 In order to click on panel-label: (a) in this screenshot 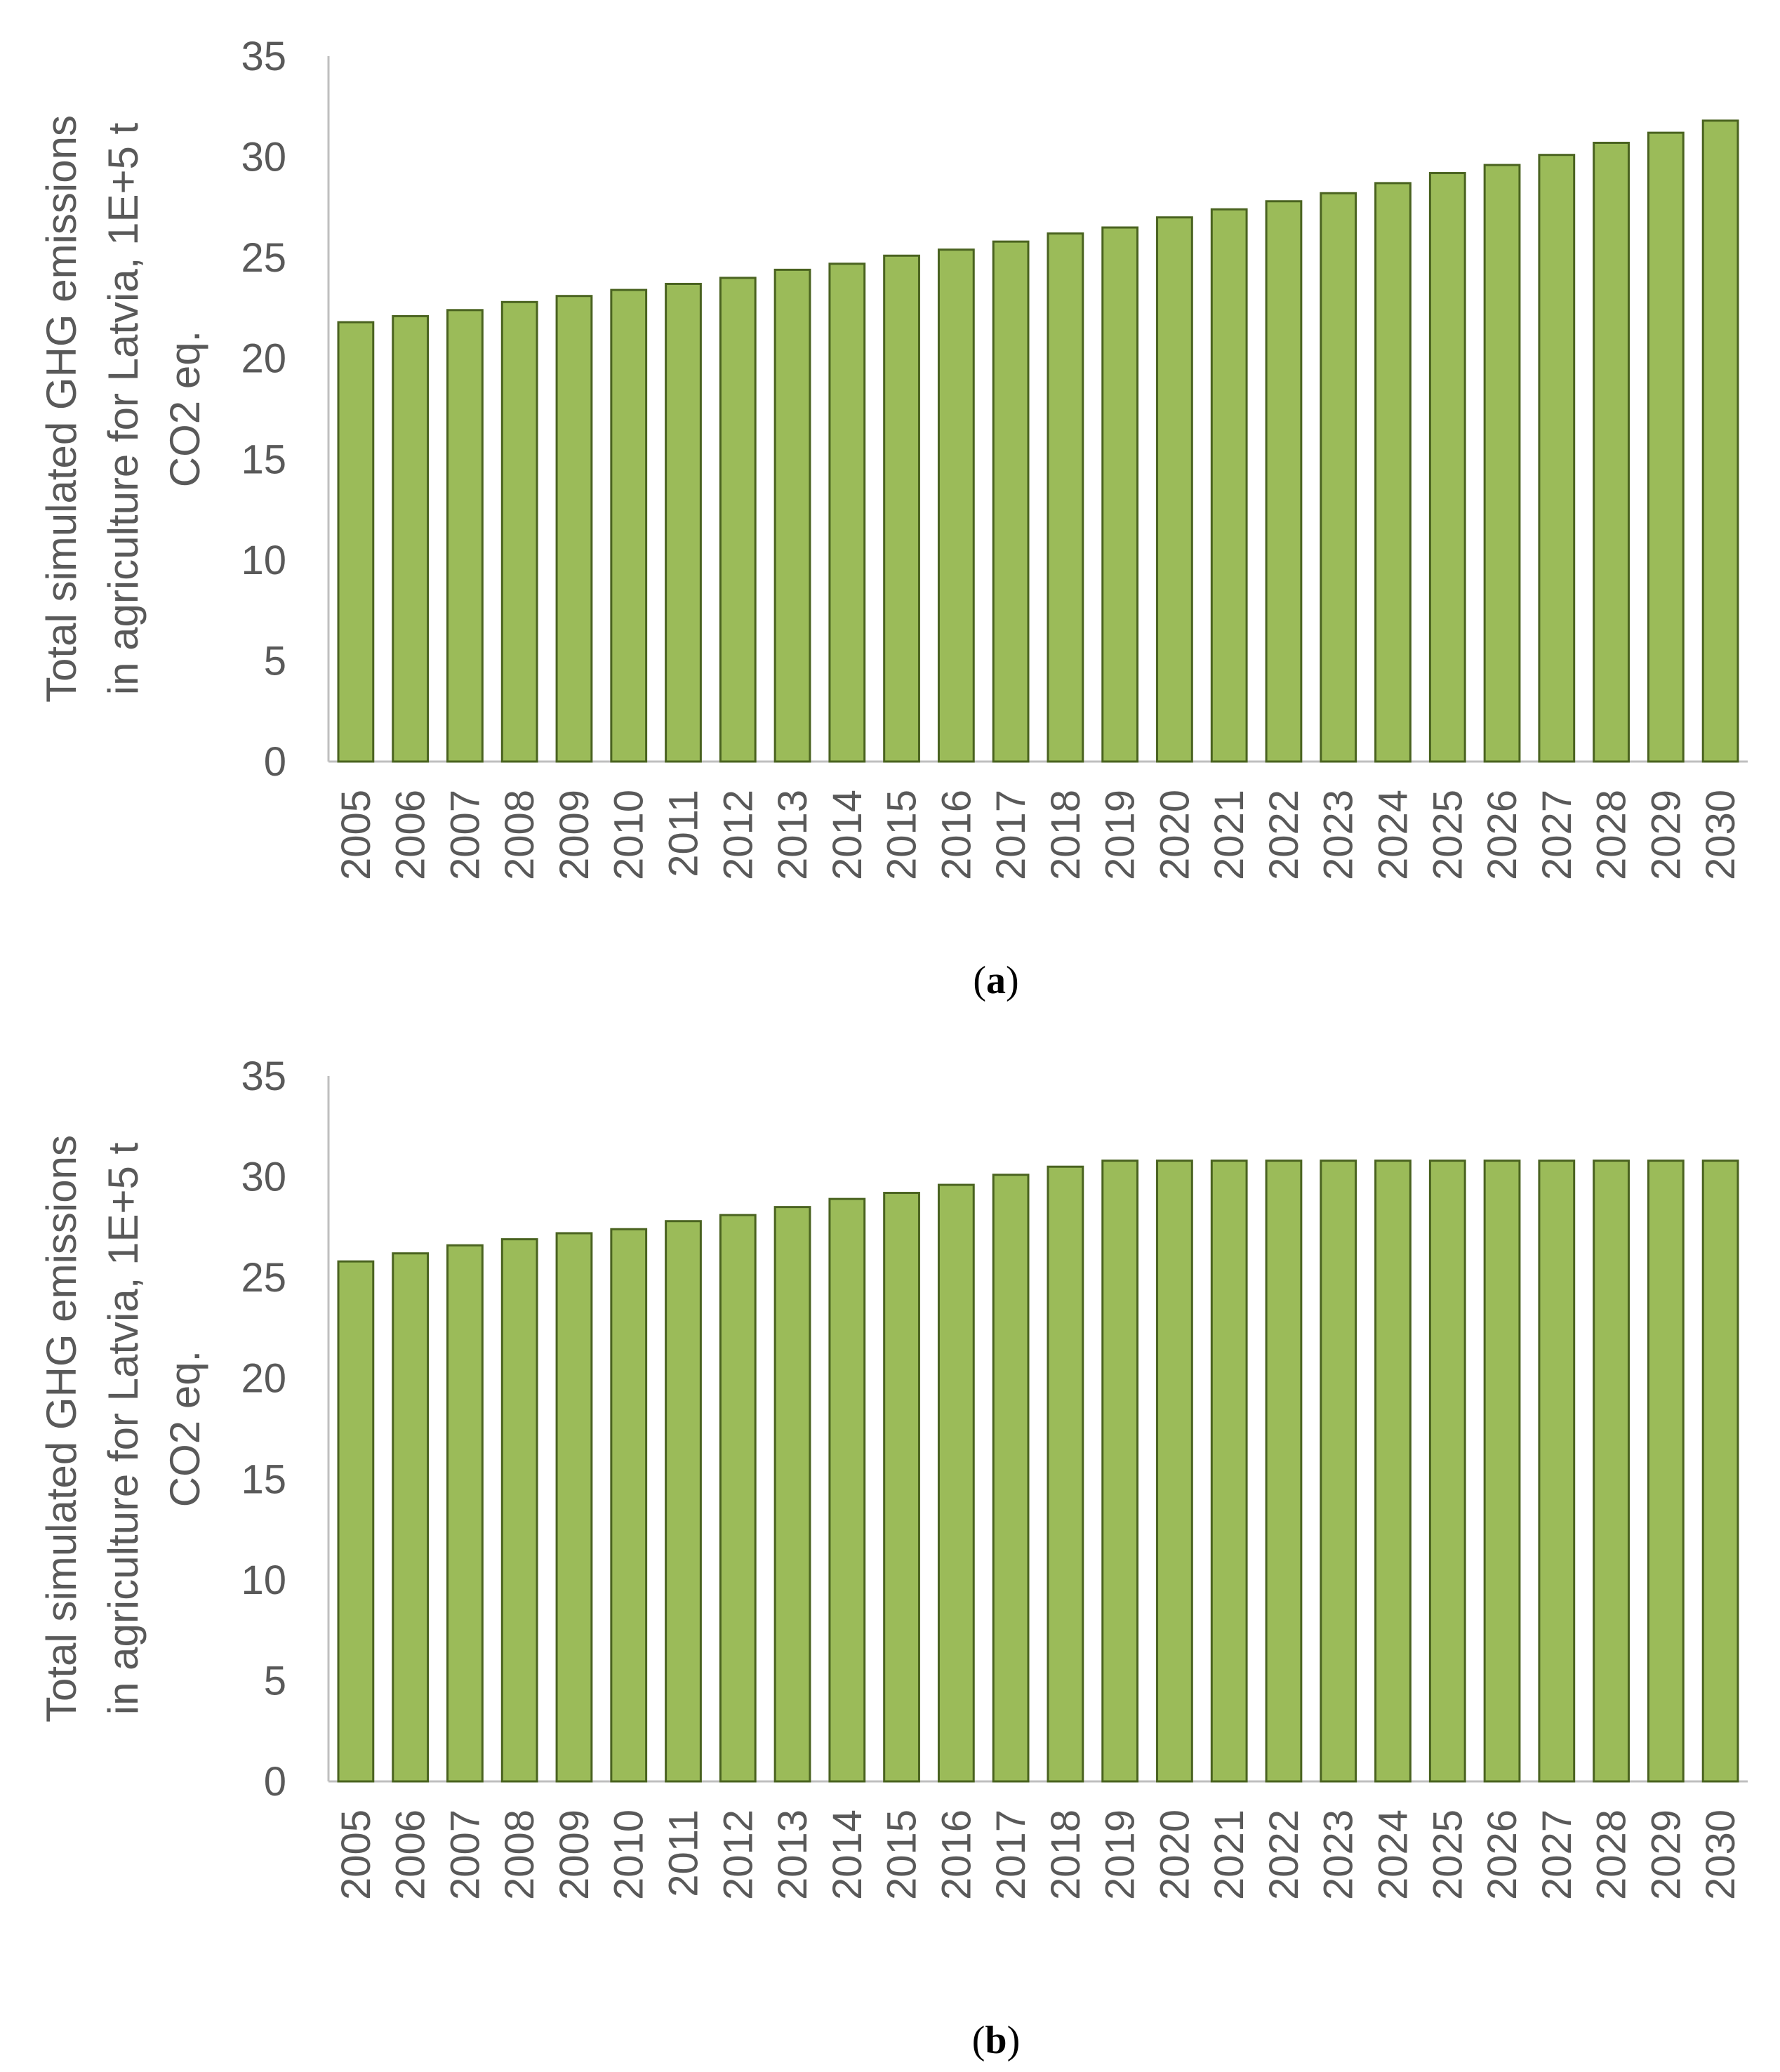, I will do `click(995, 981)`.